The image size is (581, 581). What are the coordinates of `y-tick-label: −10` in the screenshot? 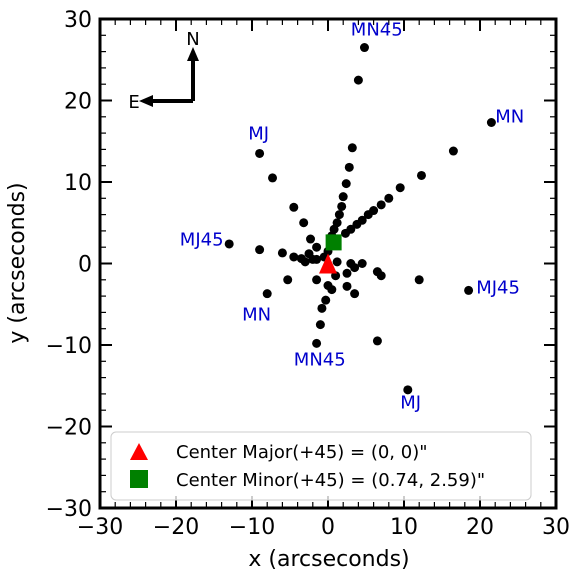 It's located at (69, 346).